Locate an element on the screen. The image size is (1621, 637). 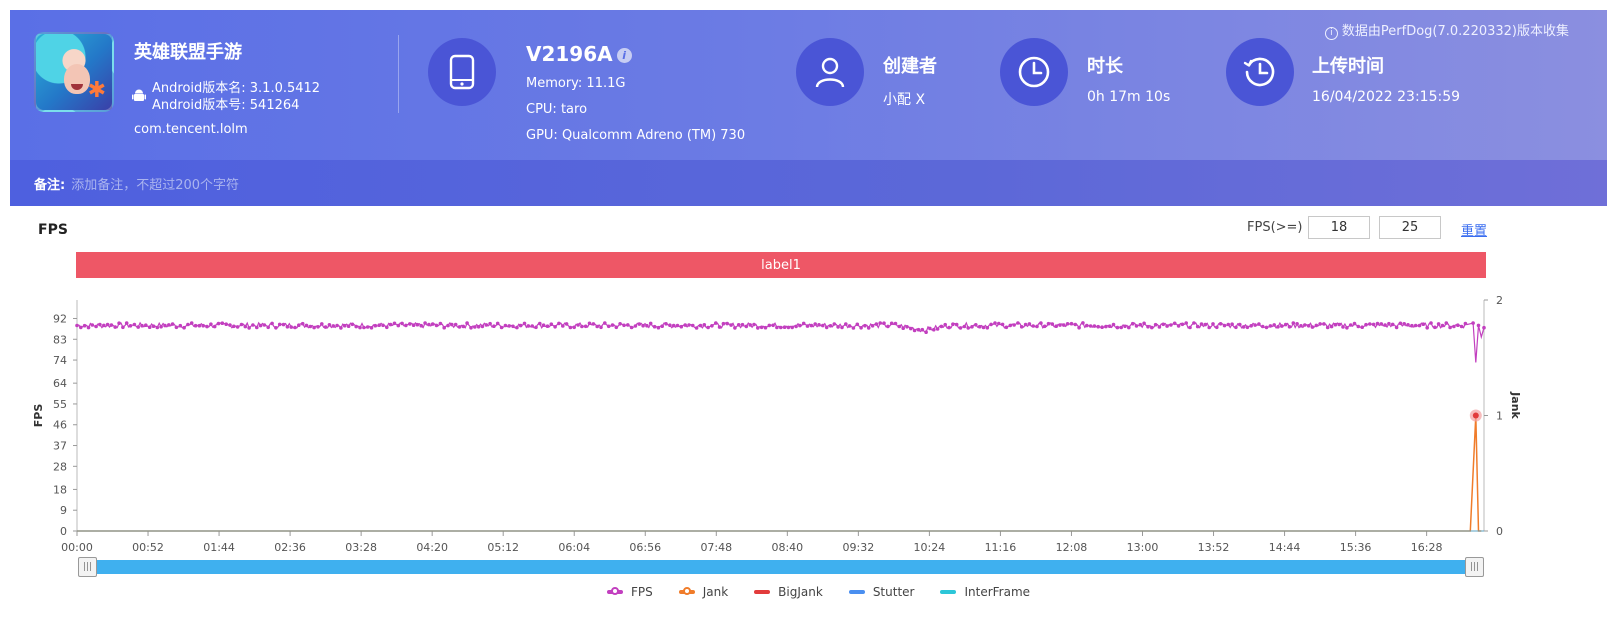
x-tick-label: 15:36 is located at coordinates (1356, 546).